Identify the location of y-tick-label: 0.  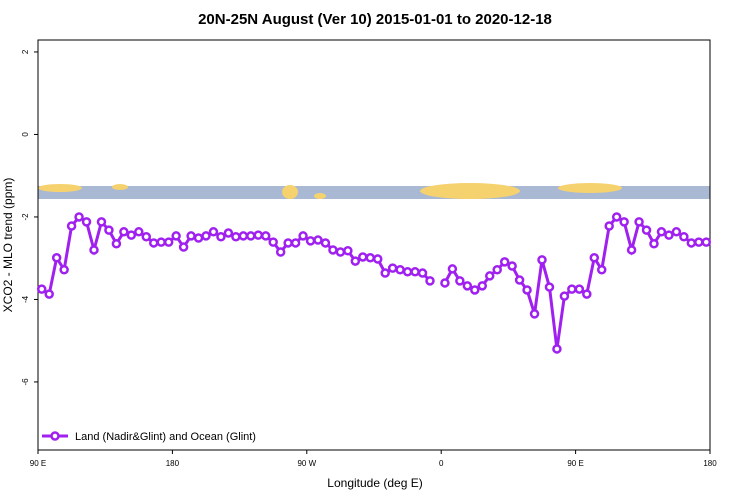
(25, 134).